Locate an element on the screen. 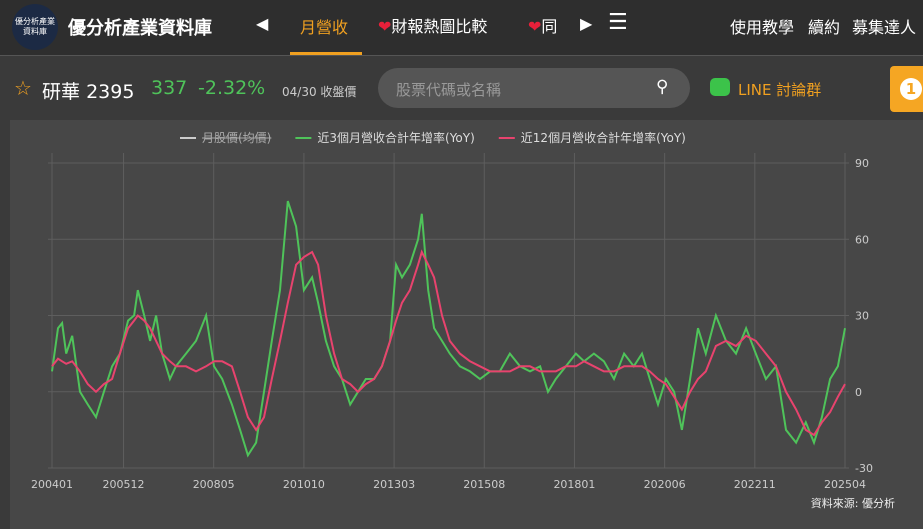 Image resolution: width=923 pixels, height=529 pixels. y-tick-label: 30 is located at coordinates (862, 316).